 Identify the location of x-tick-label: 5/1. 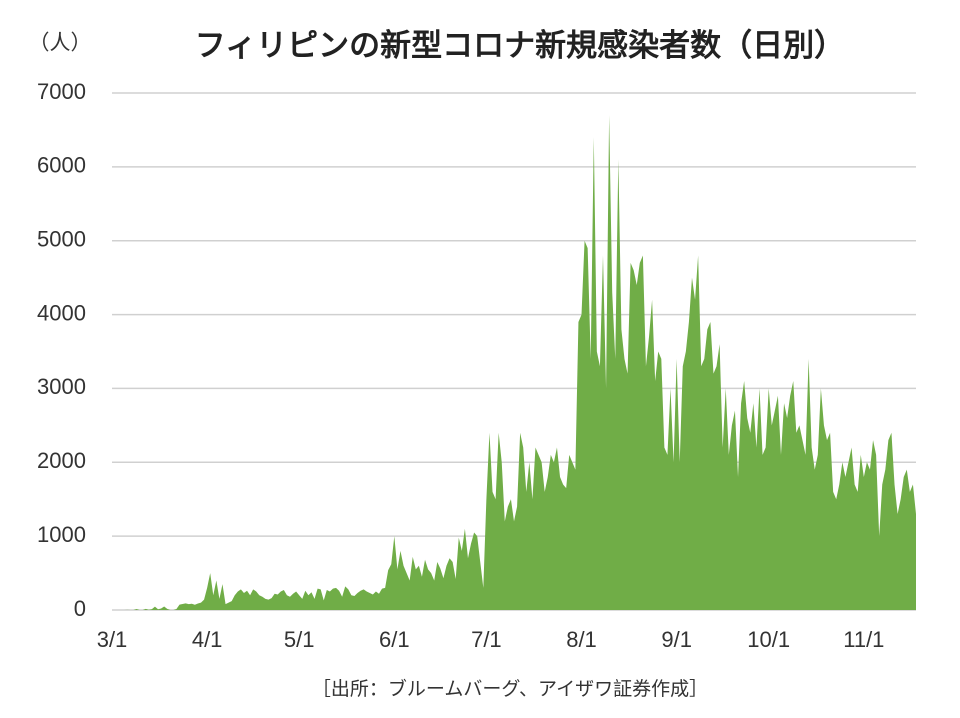
(299, 639).